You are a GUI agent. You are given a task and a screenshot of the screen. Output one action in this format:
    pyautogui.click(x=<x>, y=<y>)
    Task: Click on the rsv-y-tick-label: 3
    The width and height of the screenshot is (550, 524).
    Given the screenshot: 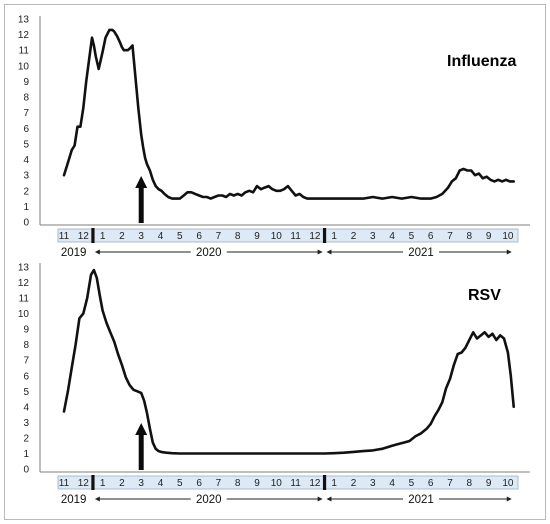 What is the action you would take?
    pyautogui.click(x=26, y=423)
    